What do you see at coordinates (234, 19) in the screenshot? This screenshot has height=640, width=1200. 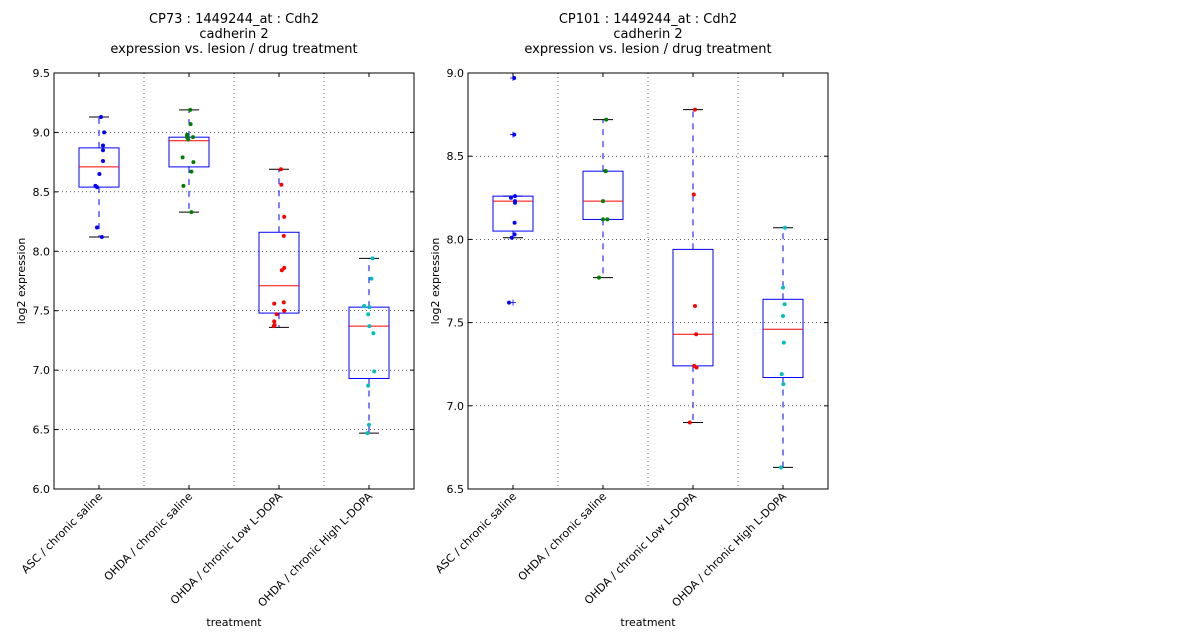 I see `chart-title-line: CP73 : 1449244_at : Cdh2` at bounding box center [234, 19].